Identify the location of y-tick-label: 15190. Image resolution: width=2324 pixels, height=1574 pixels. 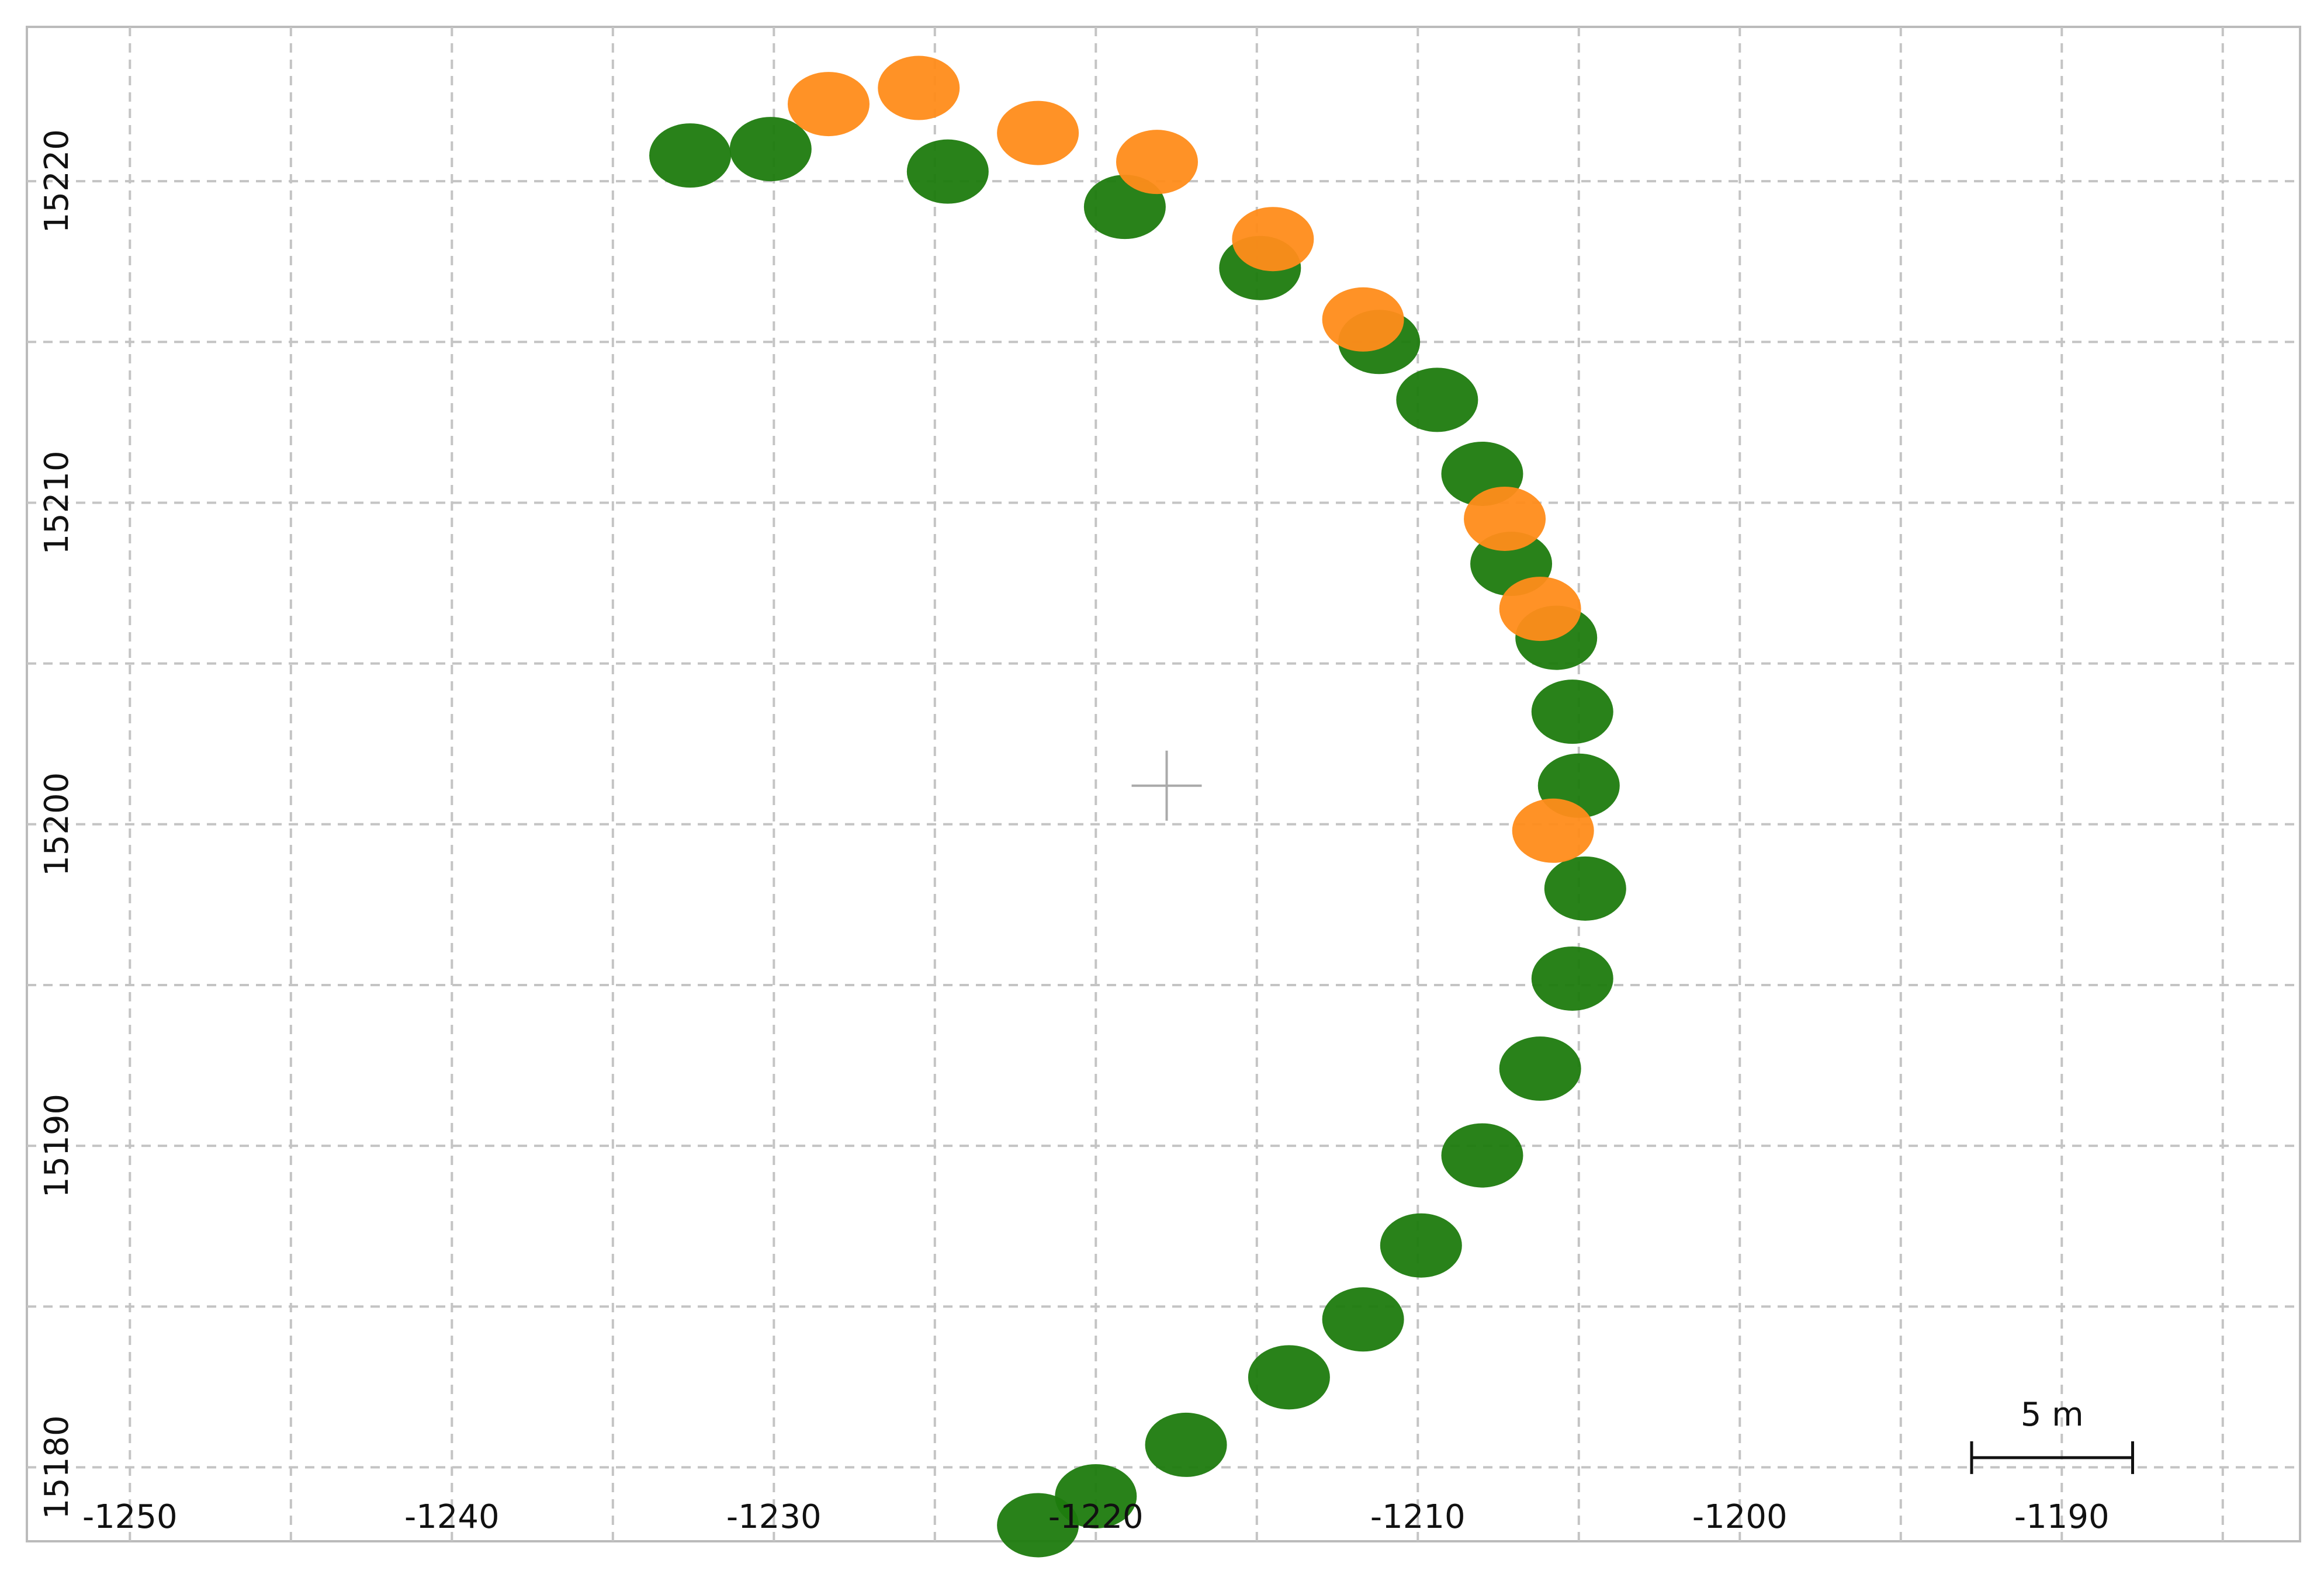
(57, 1146).